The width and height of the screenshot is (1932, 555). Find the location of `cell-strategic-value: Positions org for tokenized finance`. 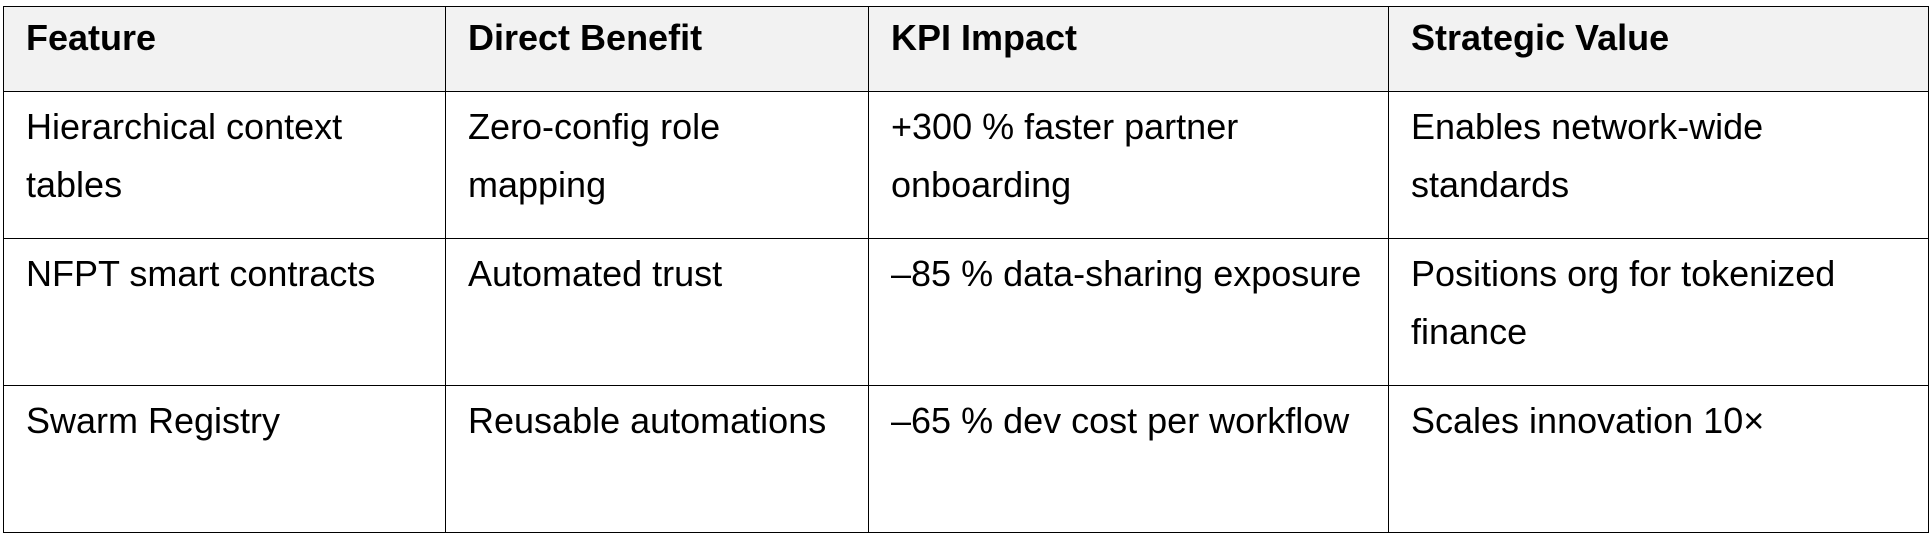

cell-strategic-value: Positions org for tokenized finance is located at coordinates (1658, 312).